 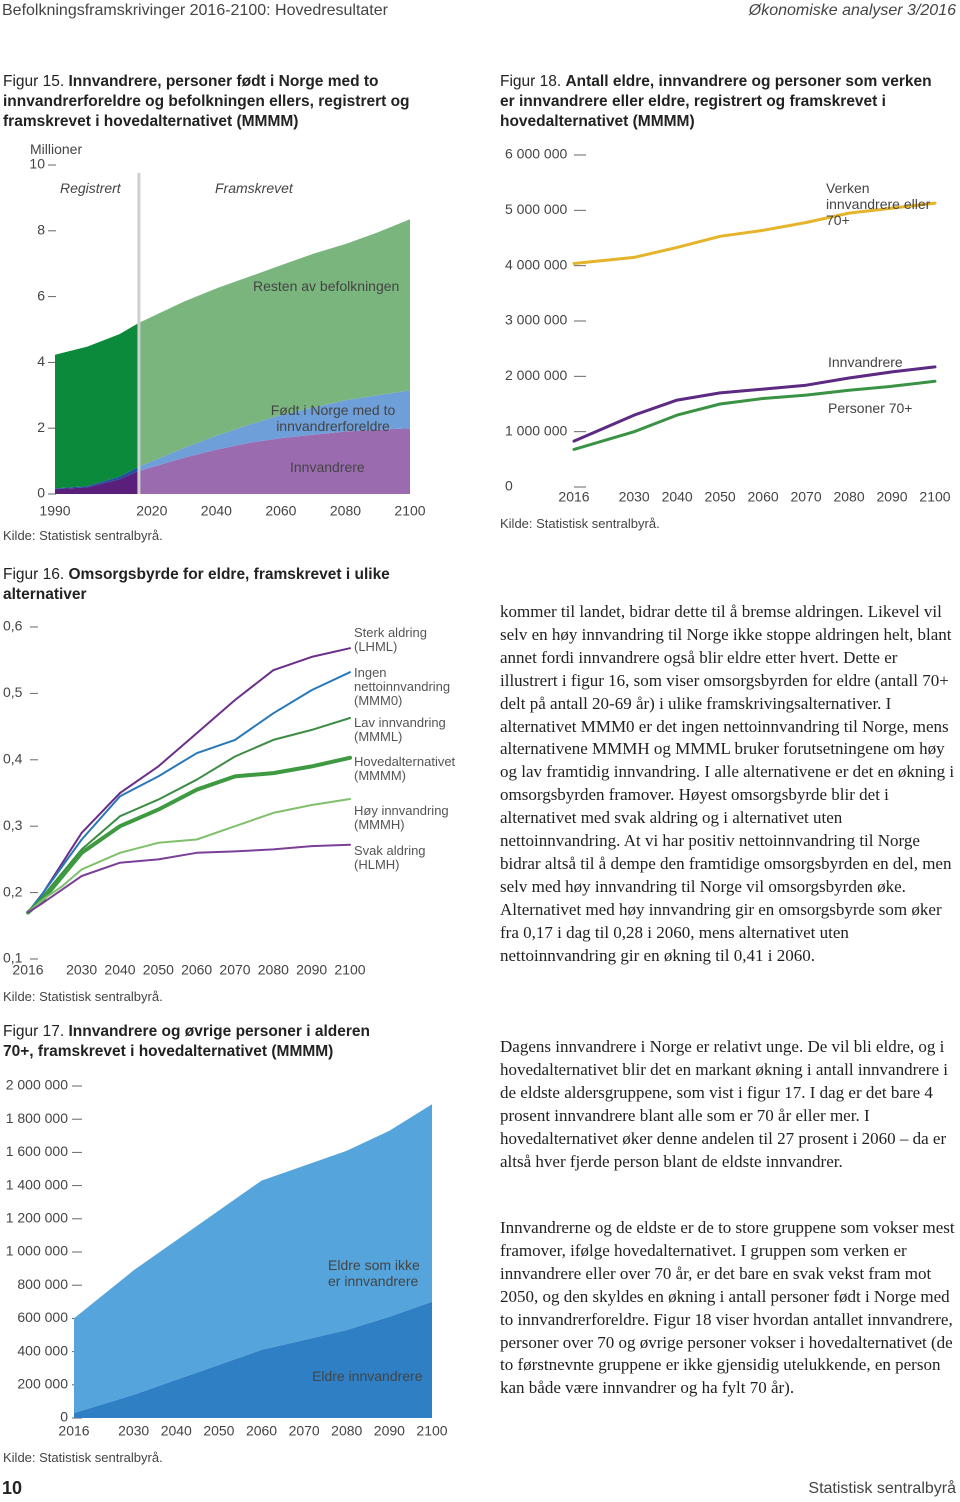 I want to click on y-tick-label: 0,5, so click(x=13, y=692).